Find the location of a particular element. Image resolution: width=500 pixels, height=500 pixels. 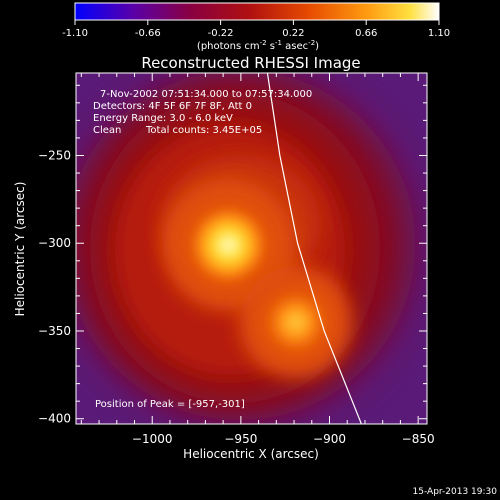

y-tick-label: −300 is located at coordinates (54, 243).